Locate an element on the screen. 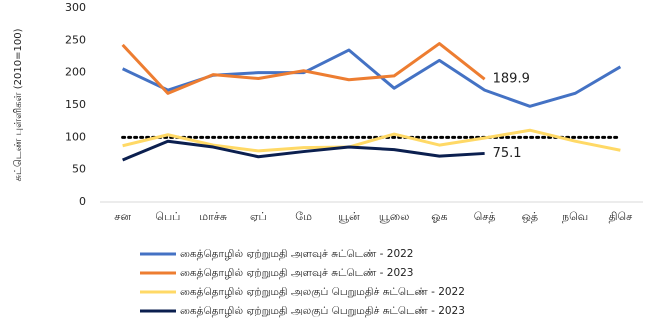  y-tick-label: 300 is located at coordinates (75, 7).